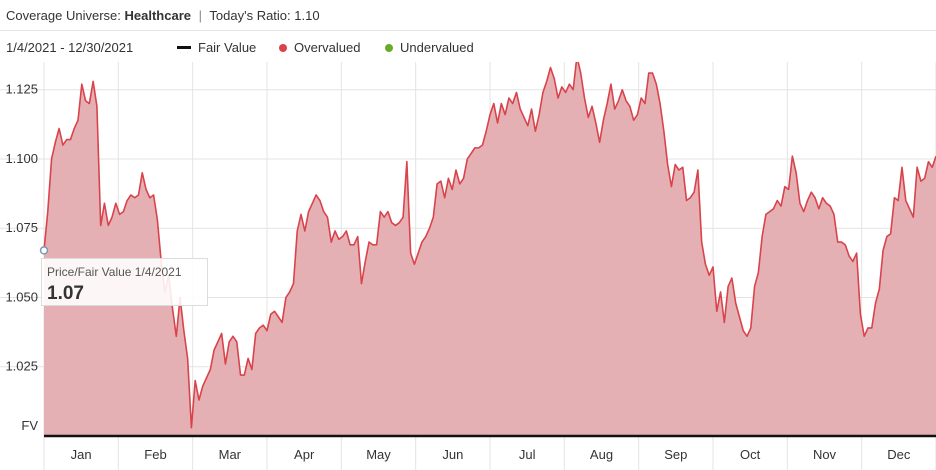 The width and height of the screenshot is (936, 470). I want to click on x-tick-label: Aug, so click(601, 454).